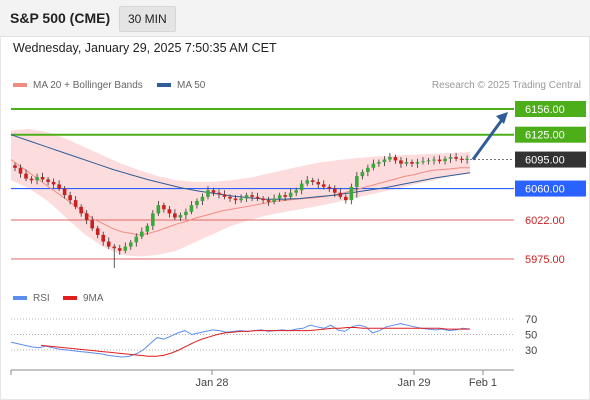 The height and width of the screenshot is (400, 590). I want to click on legend-ma50-label: MA 50, so click(191, 85).